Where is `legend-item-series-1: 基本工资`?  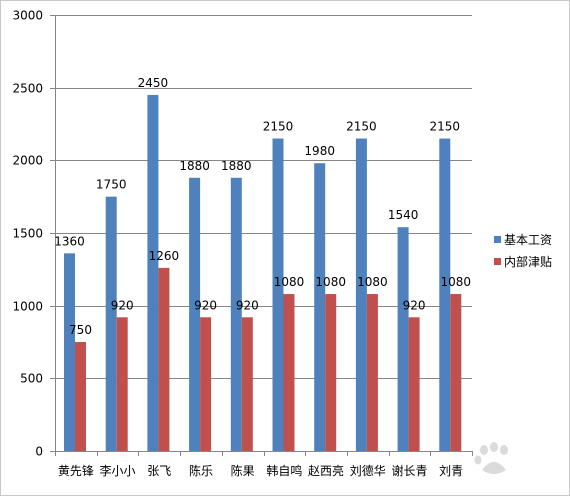 legend-item-series-1: 基本工资 is located at coordinates (530, 239).